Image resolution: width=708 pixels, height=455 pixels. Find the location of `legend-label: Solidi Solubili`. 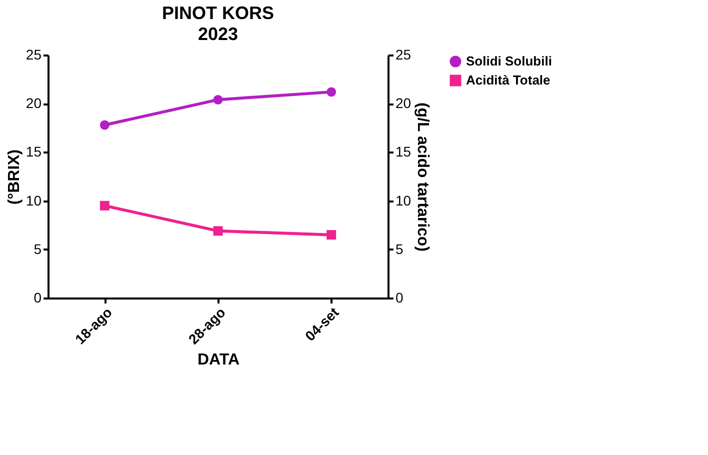

legend-label: Solidi Solubili is located at coordinates (509, 61).